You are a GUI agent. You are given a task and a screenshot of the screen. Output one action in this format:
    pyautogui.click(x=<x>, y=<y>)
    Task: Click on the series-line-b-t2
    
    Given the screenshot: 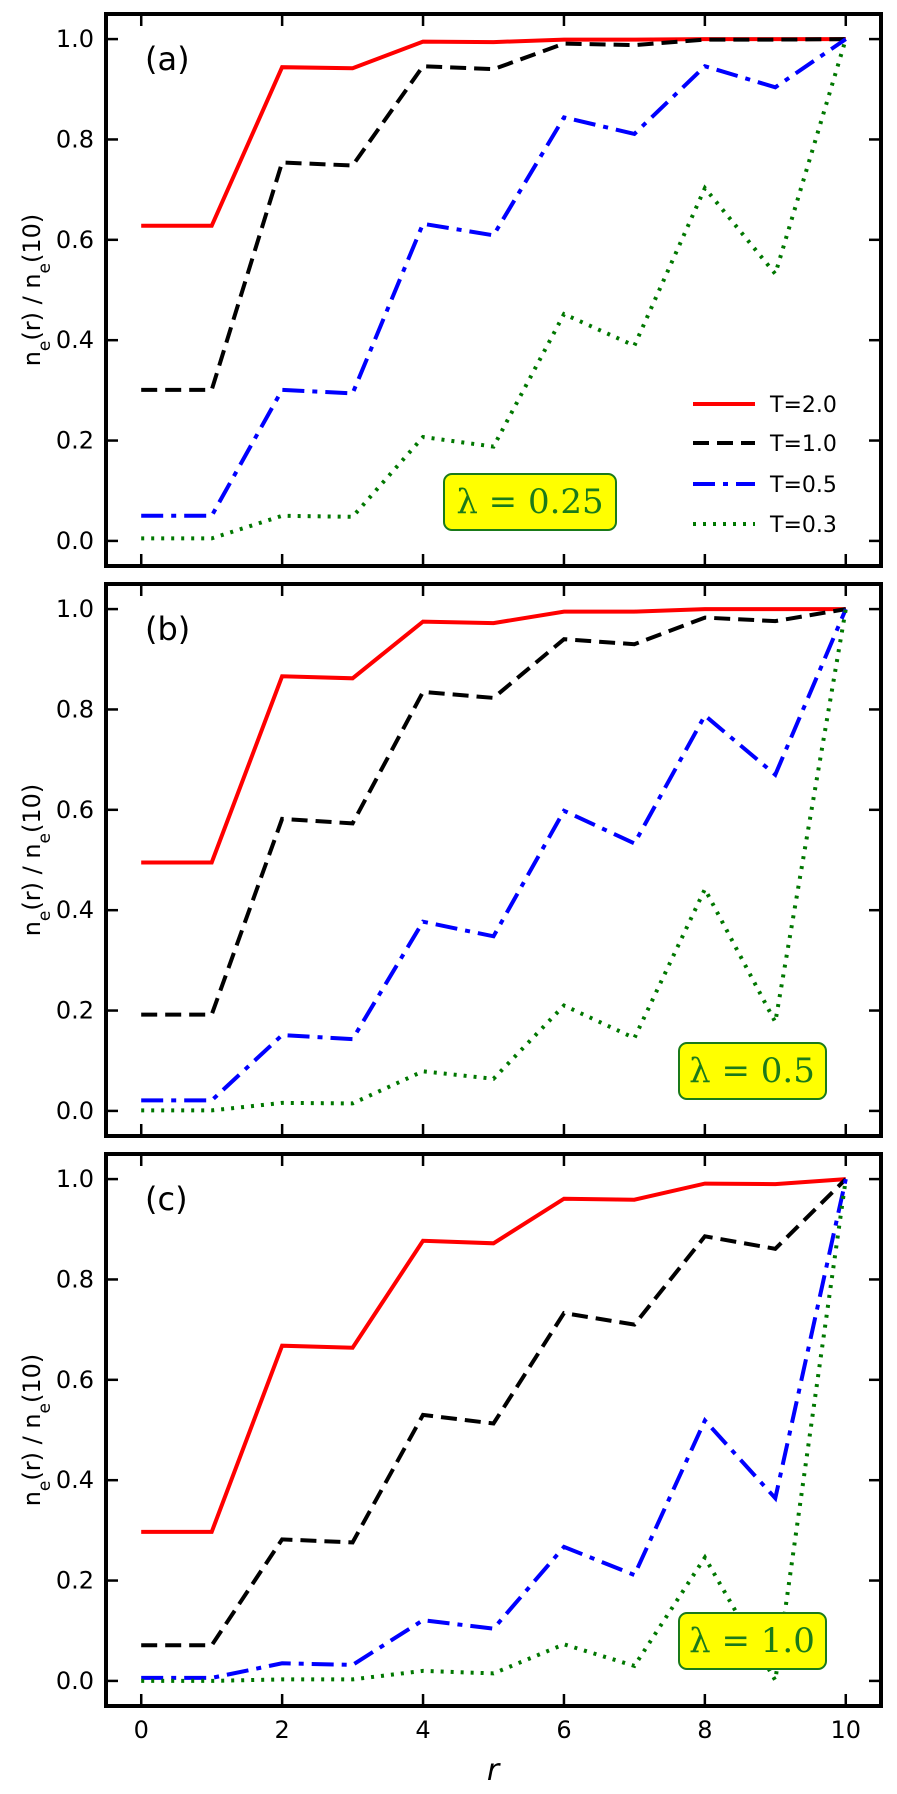 What is the action you would take?
    pyautogui.click(x=493, y=736)
    